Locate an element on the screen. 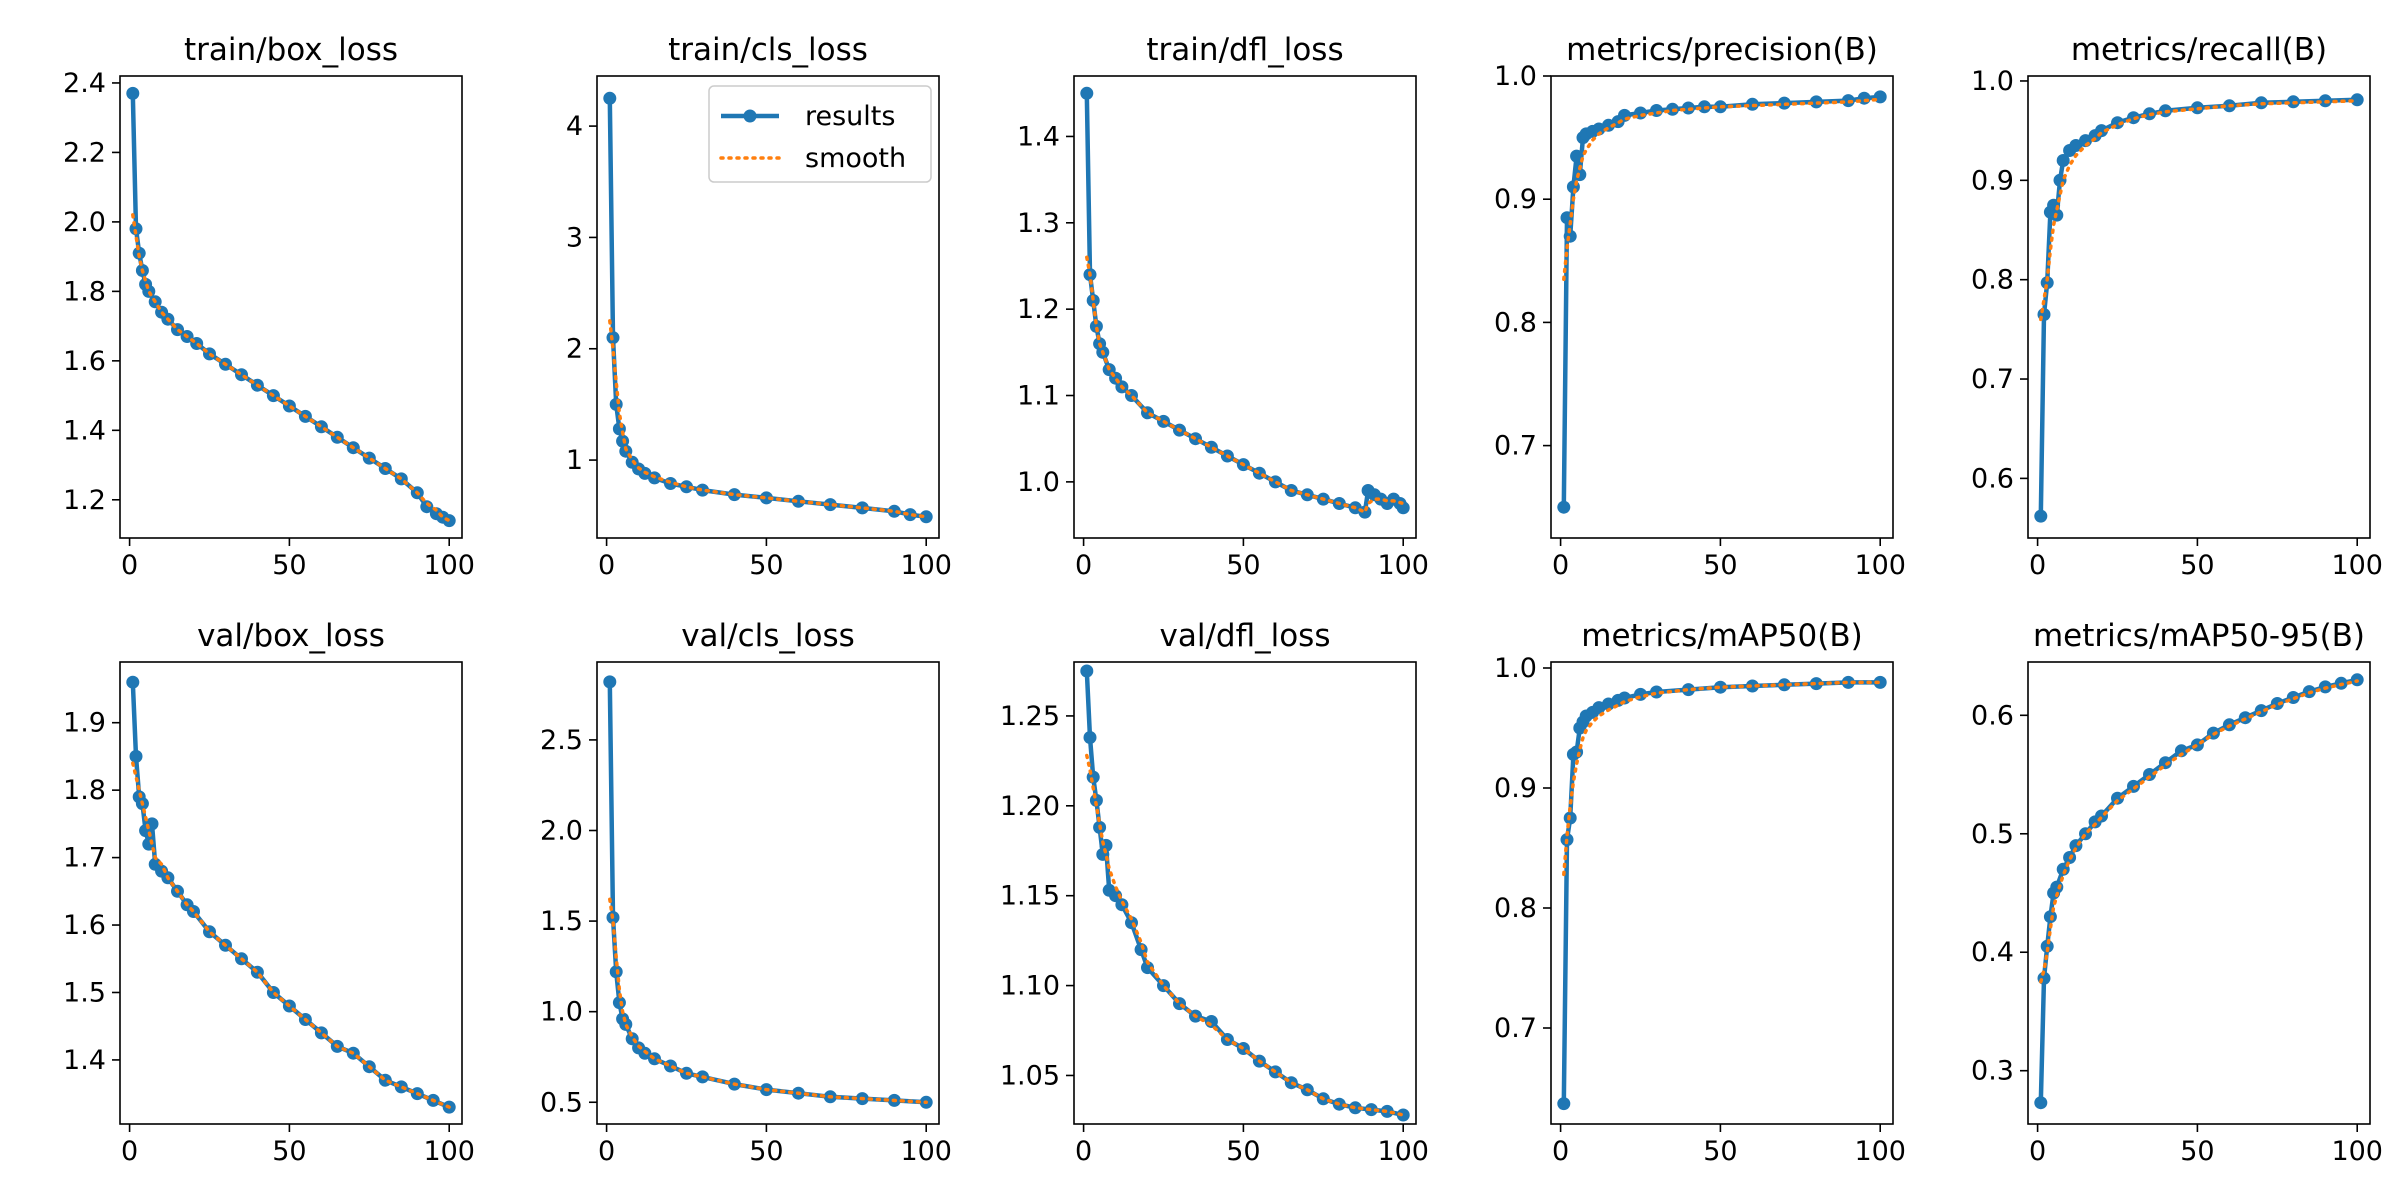 The height and width of the screenshot is (1200, 2400). y-tick-label: 2.2 is located at coordinates (84, 152).